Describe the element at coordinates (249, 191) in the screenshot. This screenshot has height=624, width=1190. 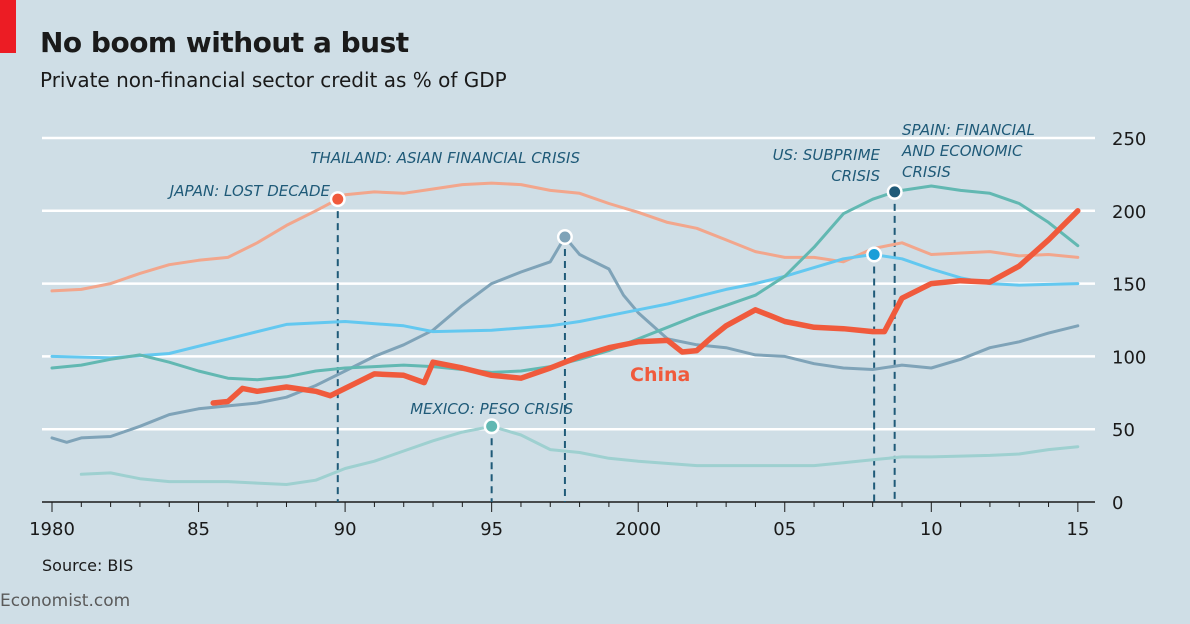
I see `annotation-label: JAPAN: LOST DECADE` at that location.